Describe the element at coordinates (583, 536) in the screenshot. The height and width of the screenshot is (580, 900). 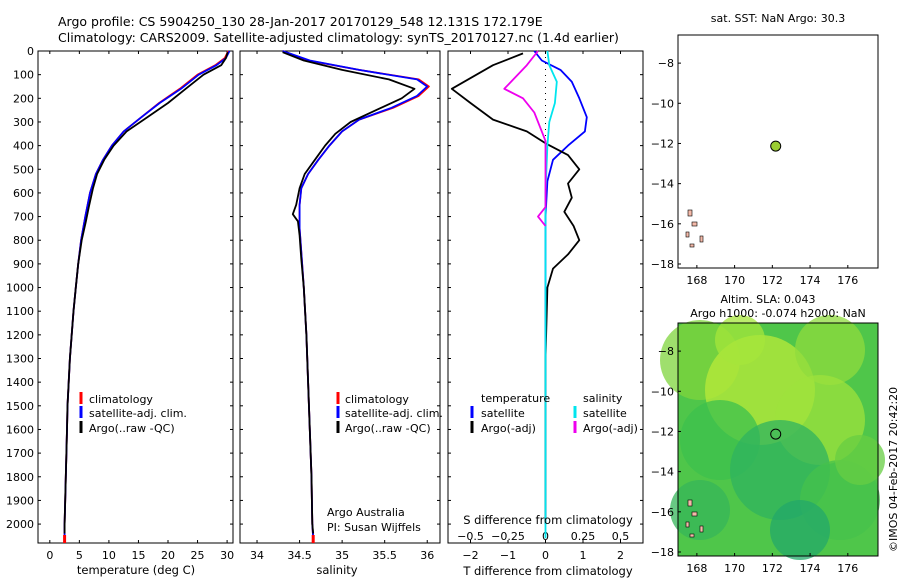
I see `top-x-tick-label: 0.25` at that location.